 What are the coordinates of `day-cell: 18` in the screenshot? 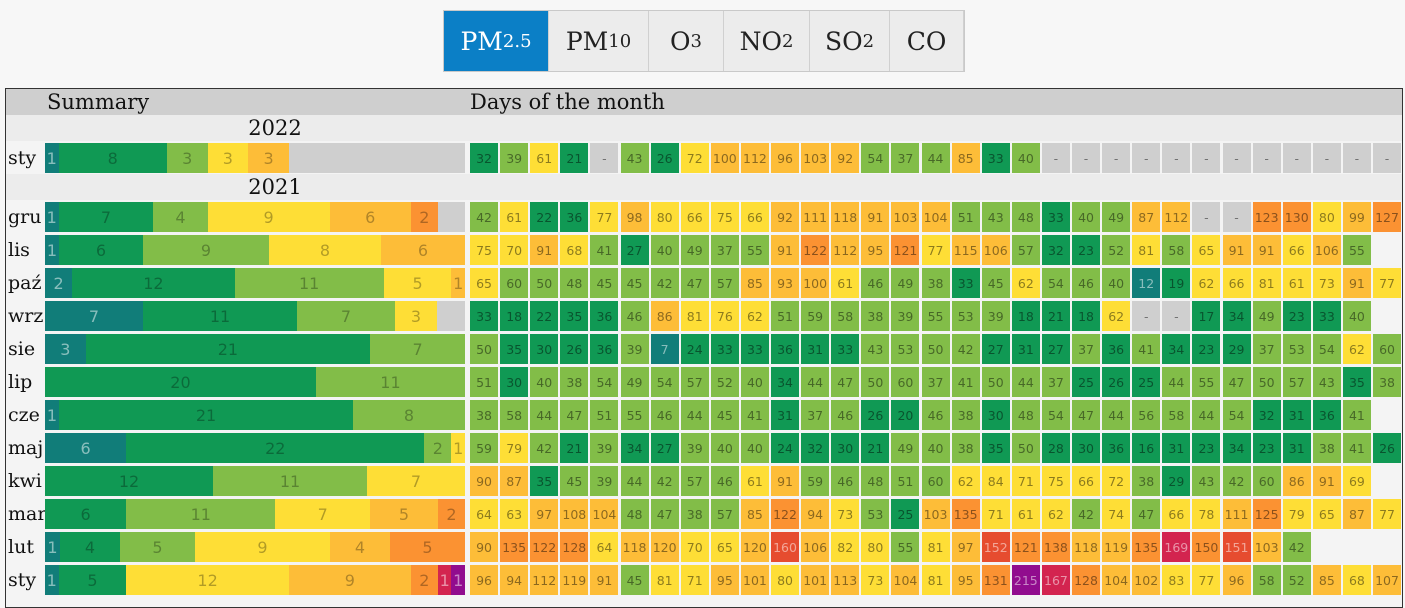 It's located at (1025, 316).